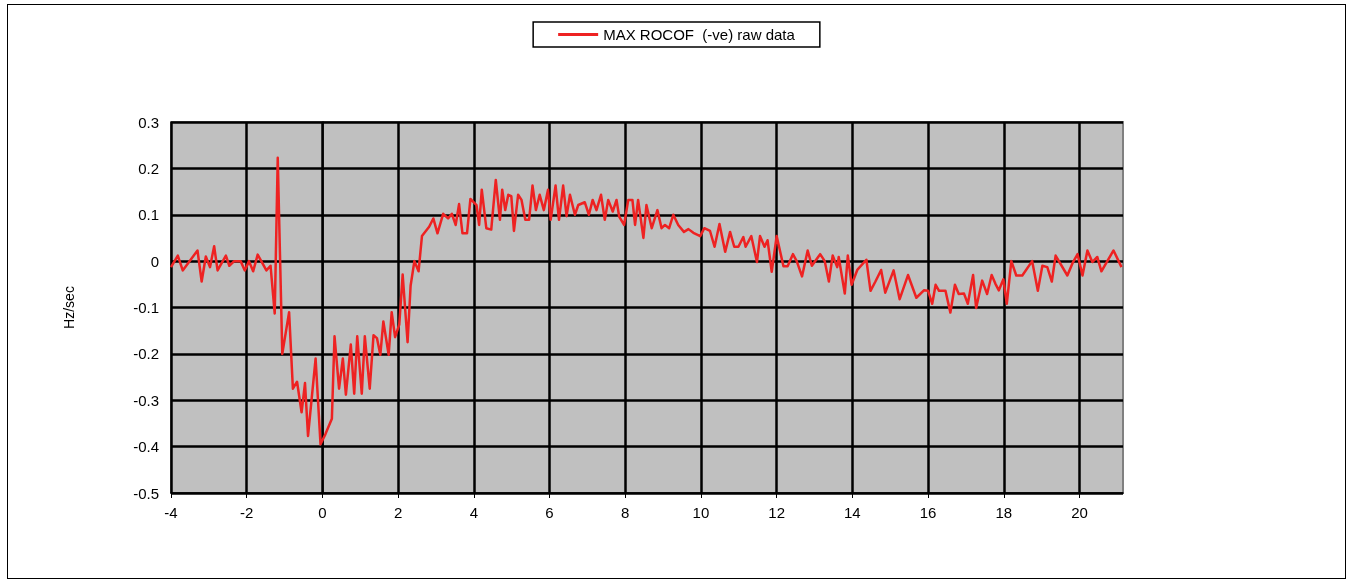 Image resolution: width=1351 pixels, height=581 pixels. Describe the element at coordinates (247, 512) in the screenshot. I see `x-tick-label: -2` at that location.